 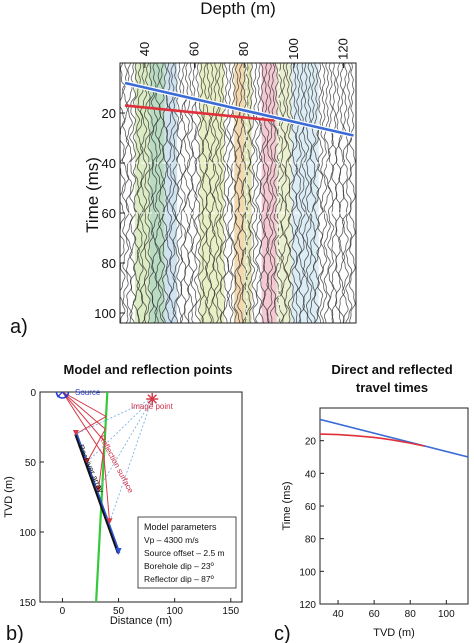 I want to click on panel-c-title-line-2: travel times, so click(x=392, y=387).